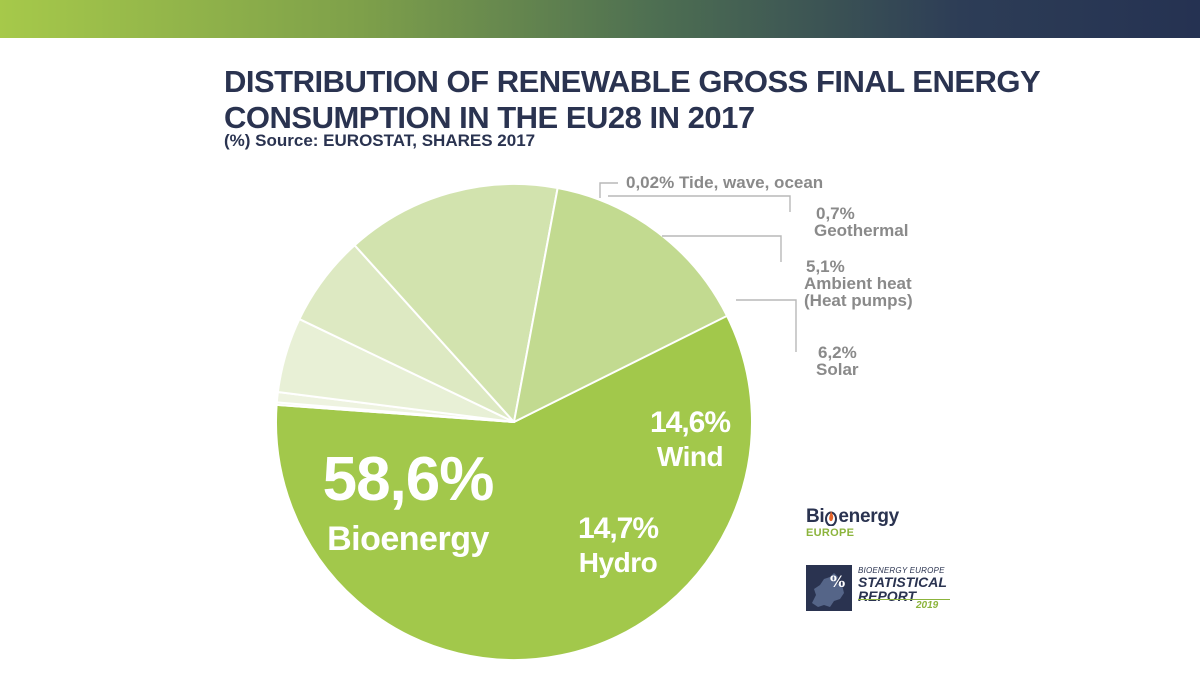 This screenshot has height=675, width=1200. Describe the element at coordinates (408, 479) in the screenshot. I see `slice-value-label-bioenergy: 58,6%` at that location.